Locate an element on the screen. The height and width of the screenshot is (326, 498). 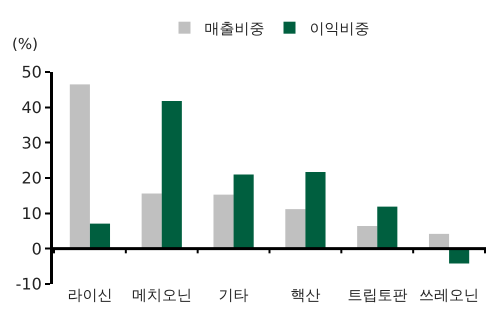
x-tick-label: 트립토판 is located at coordinates (377, 295).